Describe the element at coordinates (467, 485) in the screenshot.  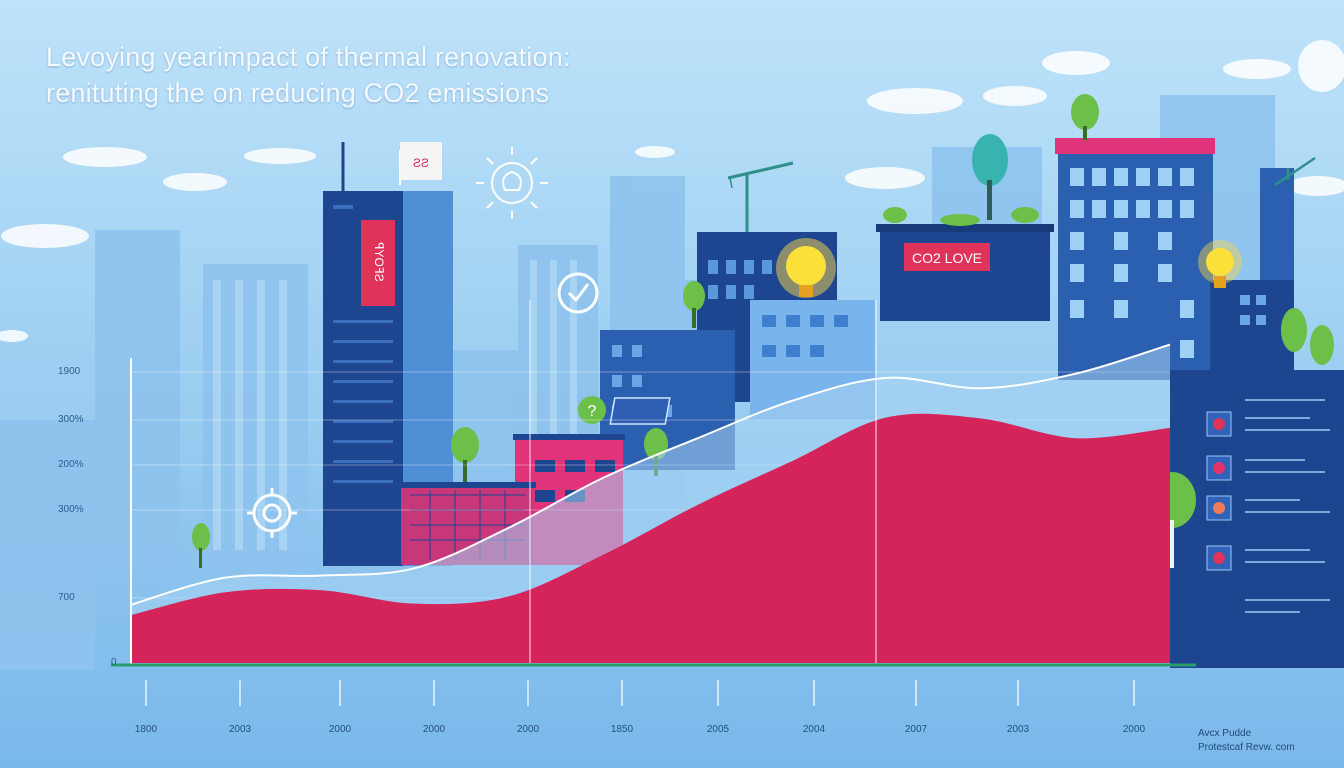
I see `grid-building-roof` at that location.